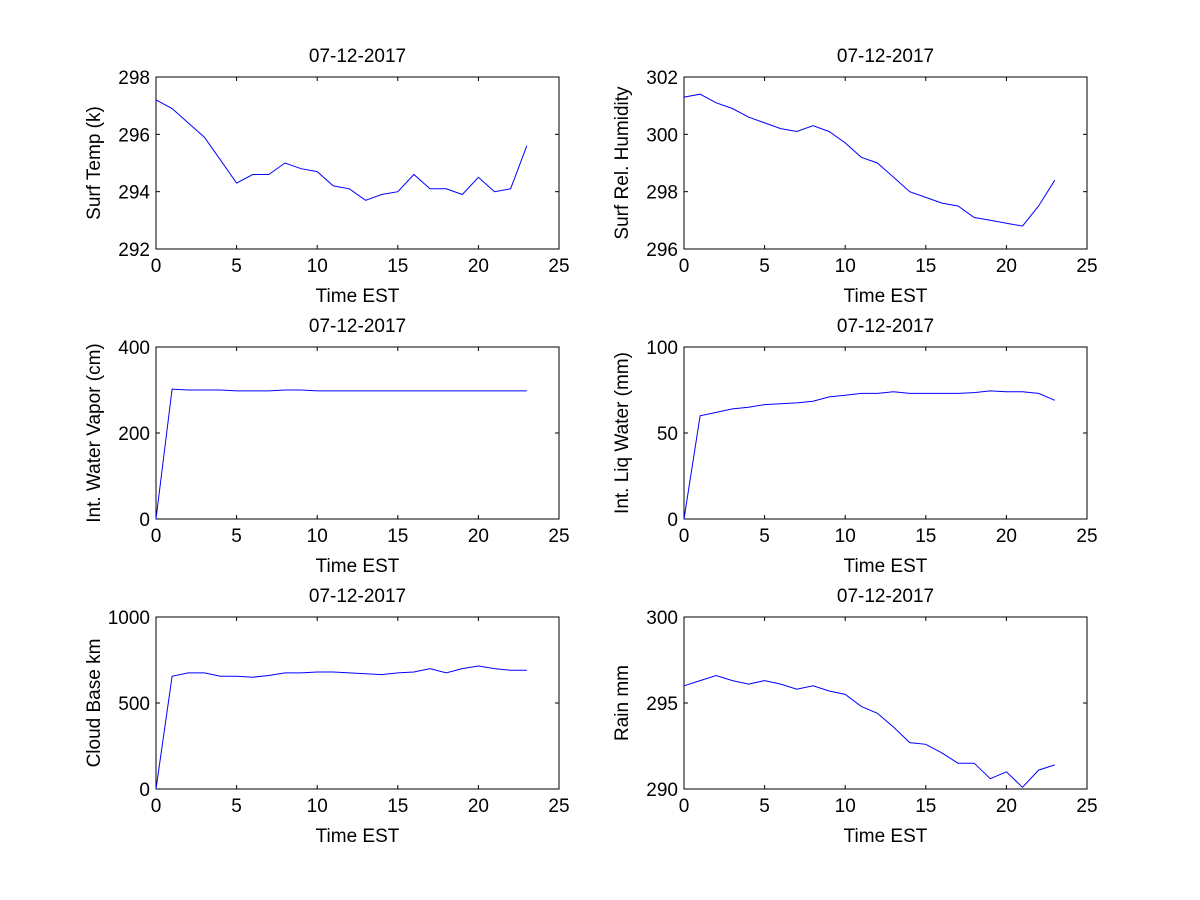  I want to click on y-tick-label: 295, so click(662, 704).